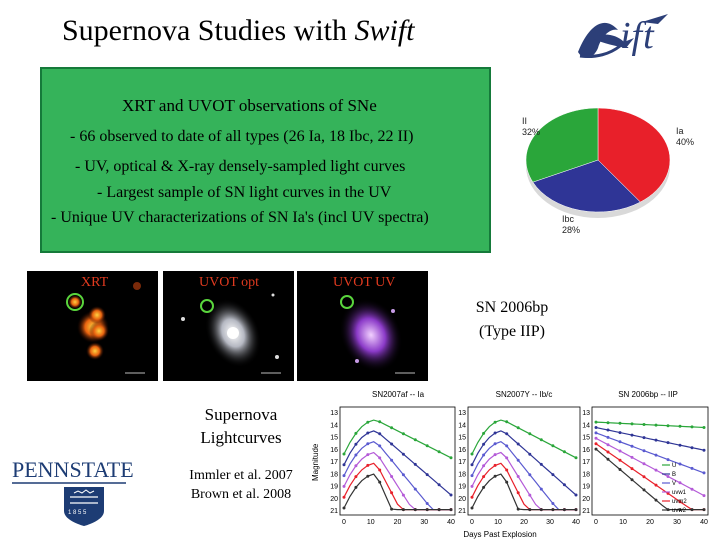  What do you see at coordinates (596, 522) in the screenshot?
I see `lc-x-tick: 0` at bounding box center [596, 522].